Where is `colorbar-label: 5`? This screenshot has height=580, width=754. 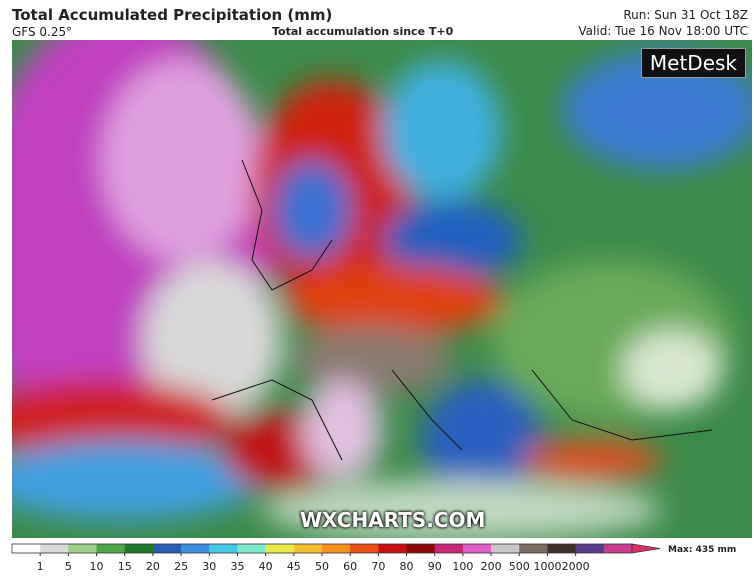
colorbar-label: 5 is located at coordinates (68, 566).